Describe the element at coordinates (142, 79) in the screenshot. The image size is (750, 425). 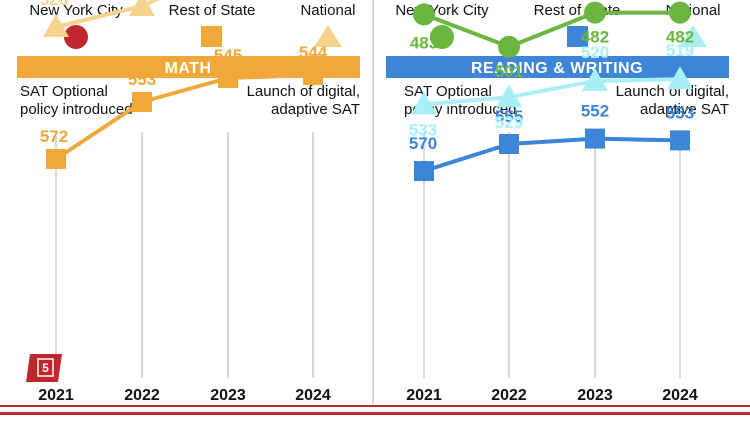
I see `data-label-rest-of-state-2022: 553` at that location.